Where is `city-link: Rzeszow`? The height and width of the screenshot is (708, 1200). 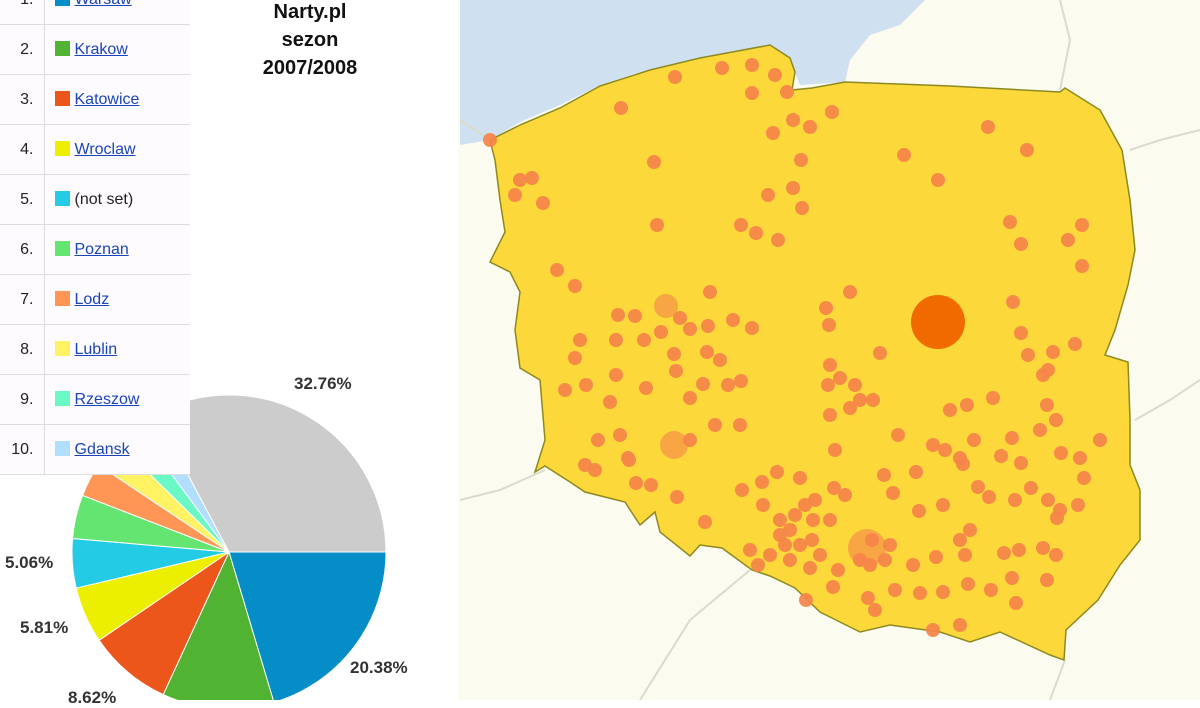 city-link: Rzeszow is located at coordinates (107, 399).